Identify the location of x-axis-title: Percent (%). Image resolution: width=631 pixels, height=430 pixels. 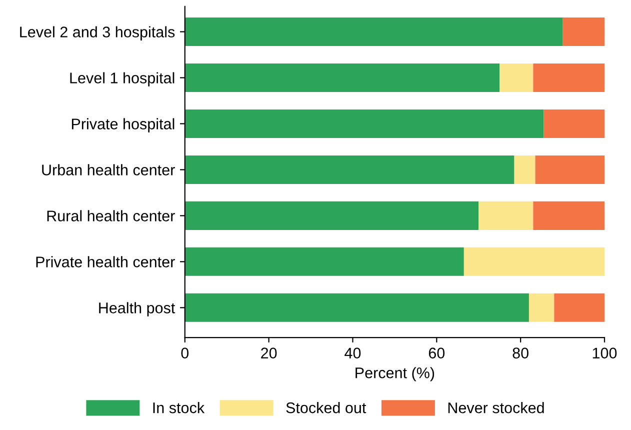
(395, 374).